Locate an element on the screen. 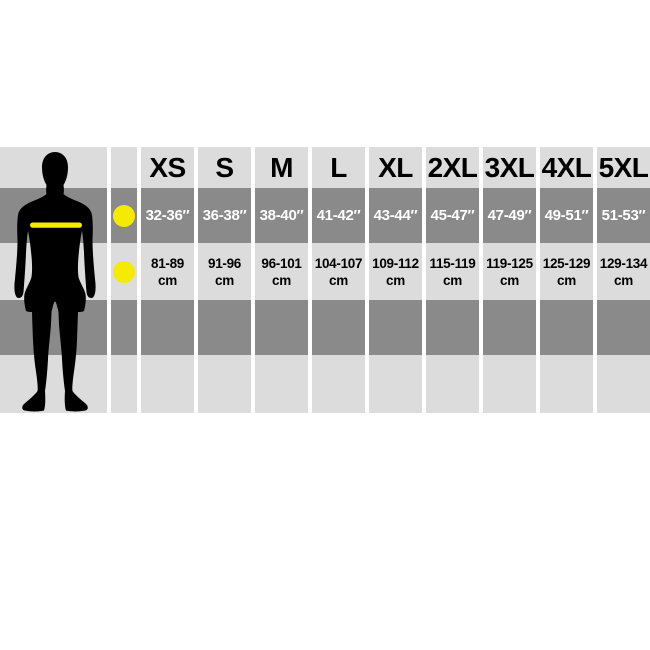 This screenshot has width=650, height=650. cm-range: 129-134 is located at coordinates (623, 263).